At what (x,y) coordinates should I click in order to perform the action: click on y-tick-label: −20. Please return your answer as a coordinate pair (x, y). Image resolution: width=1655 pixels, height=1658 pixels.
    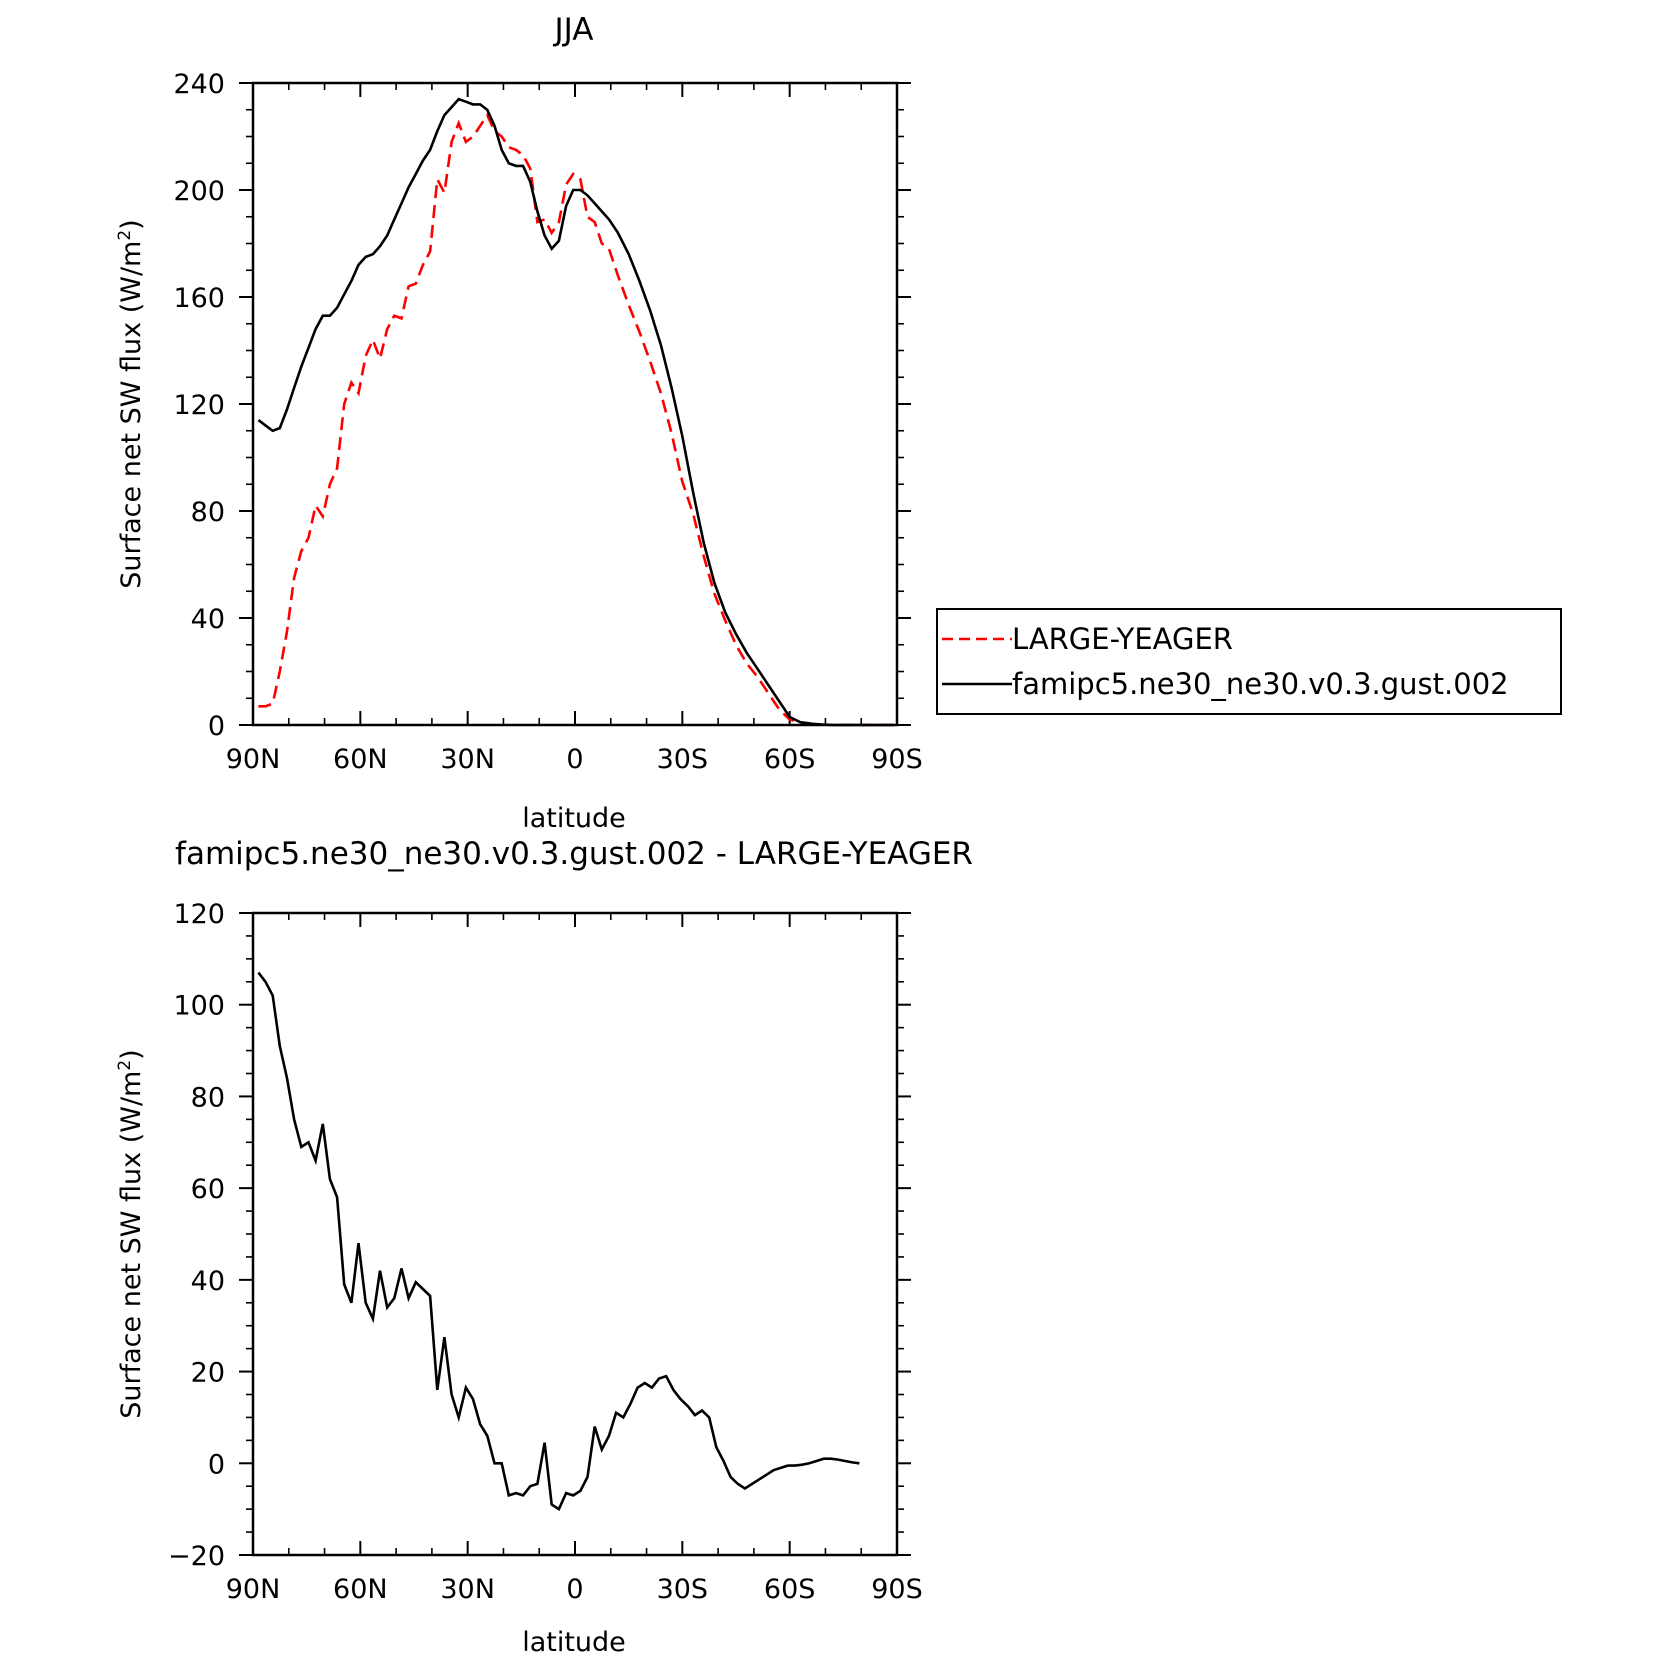
    Looking at the image, I should click on (196, 1556).